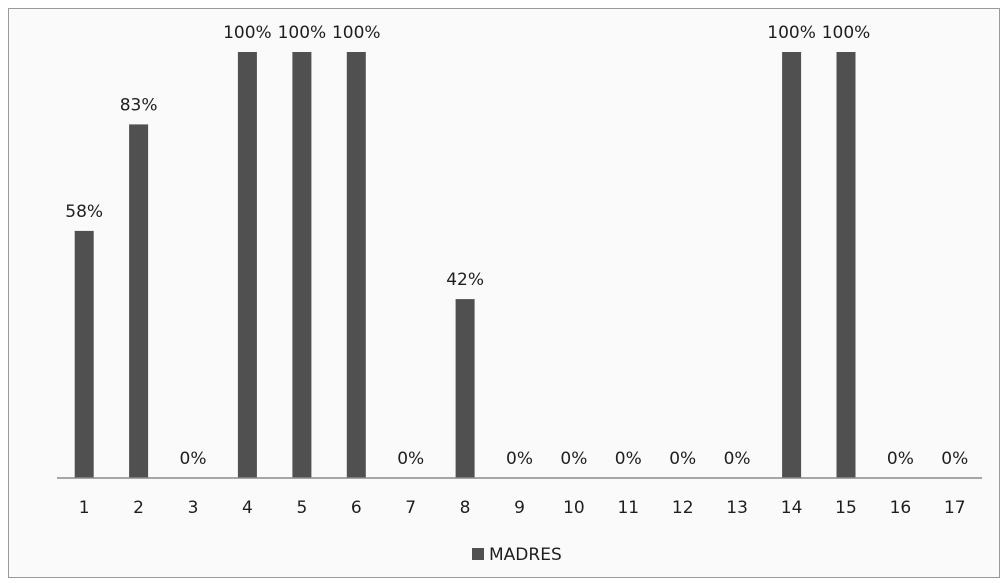  I want to click on x-tick-labels: 1 2 3 4 5 6 7 8 9 10 11 12 13 14 15 16 17, so click(522, 508).